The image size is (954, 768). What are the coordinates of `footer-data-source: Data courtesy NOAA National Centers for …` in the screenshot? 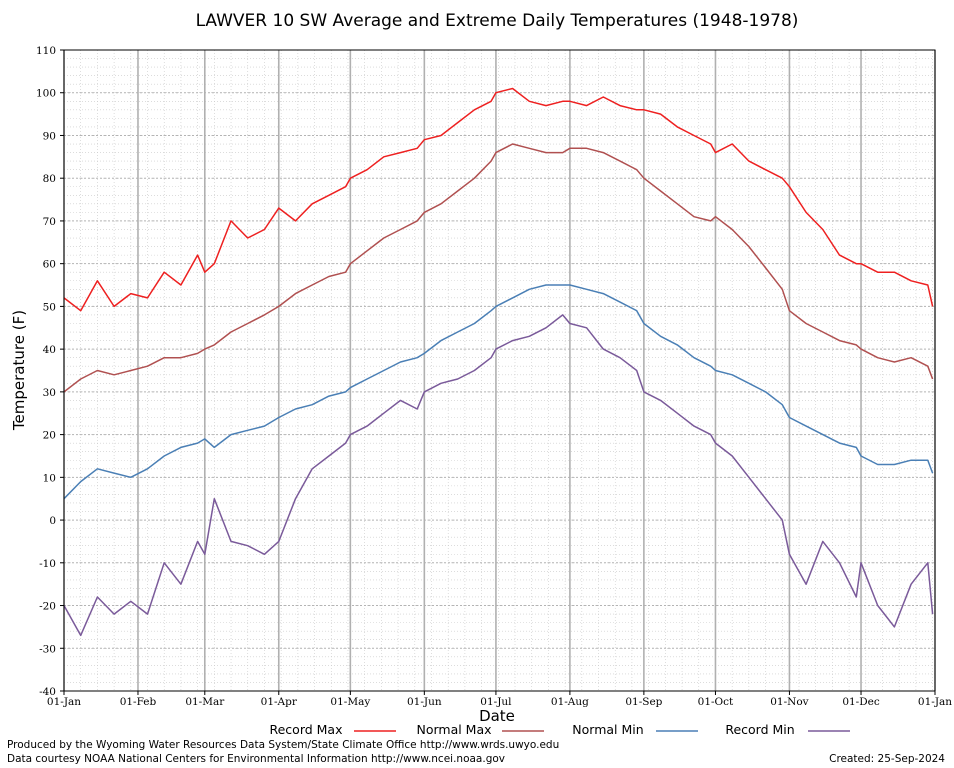 It's located at (256, 759).